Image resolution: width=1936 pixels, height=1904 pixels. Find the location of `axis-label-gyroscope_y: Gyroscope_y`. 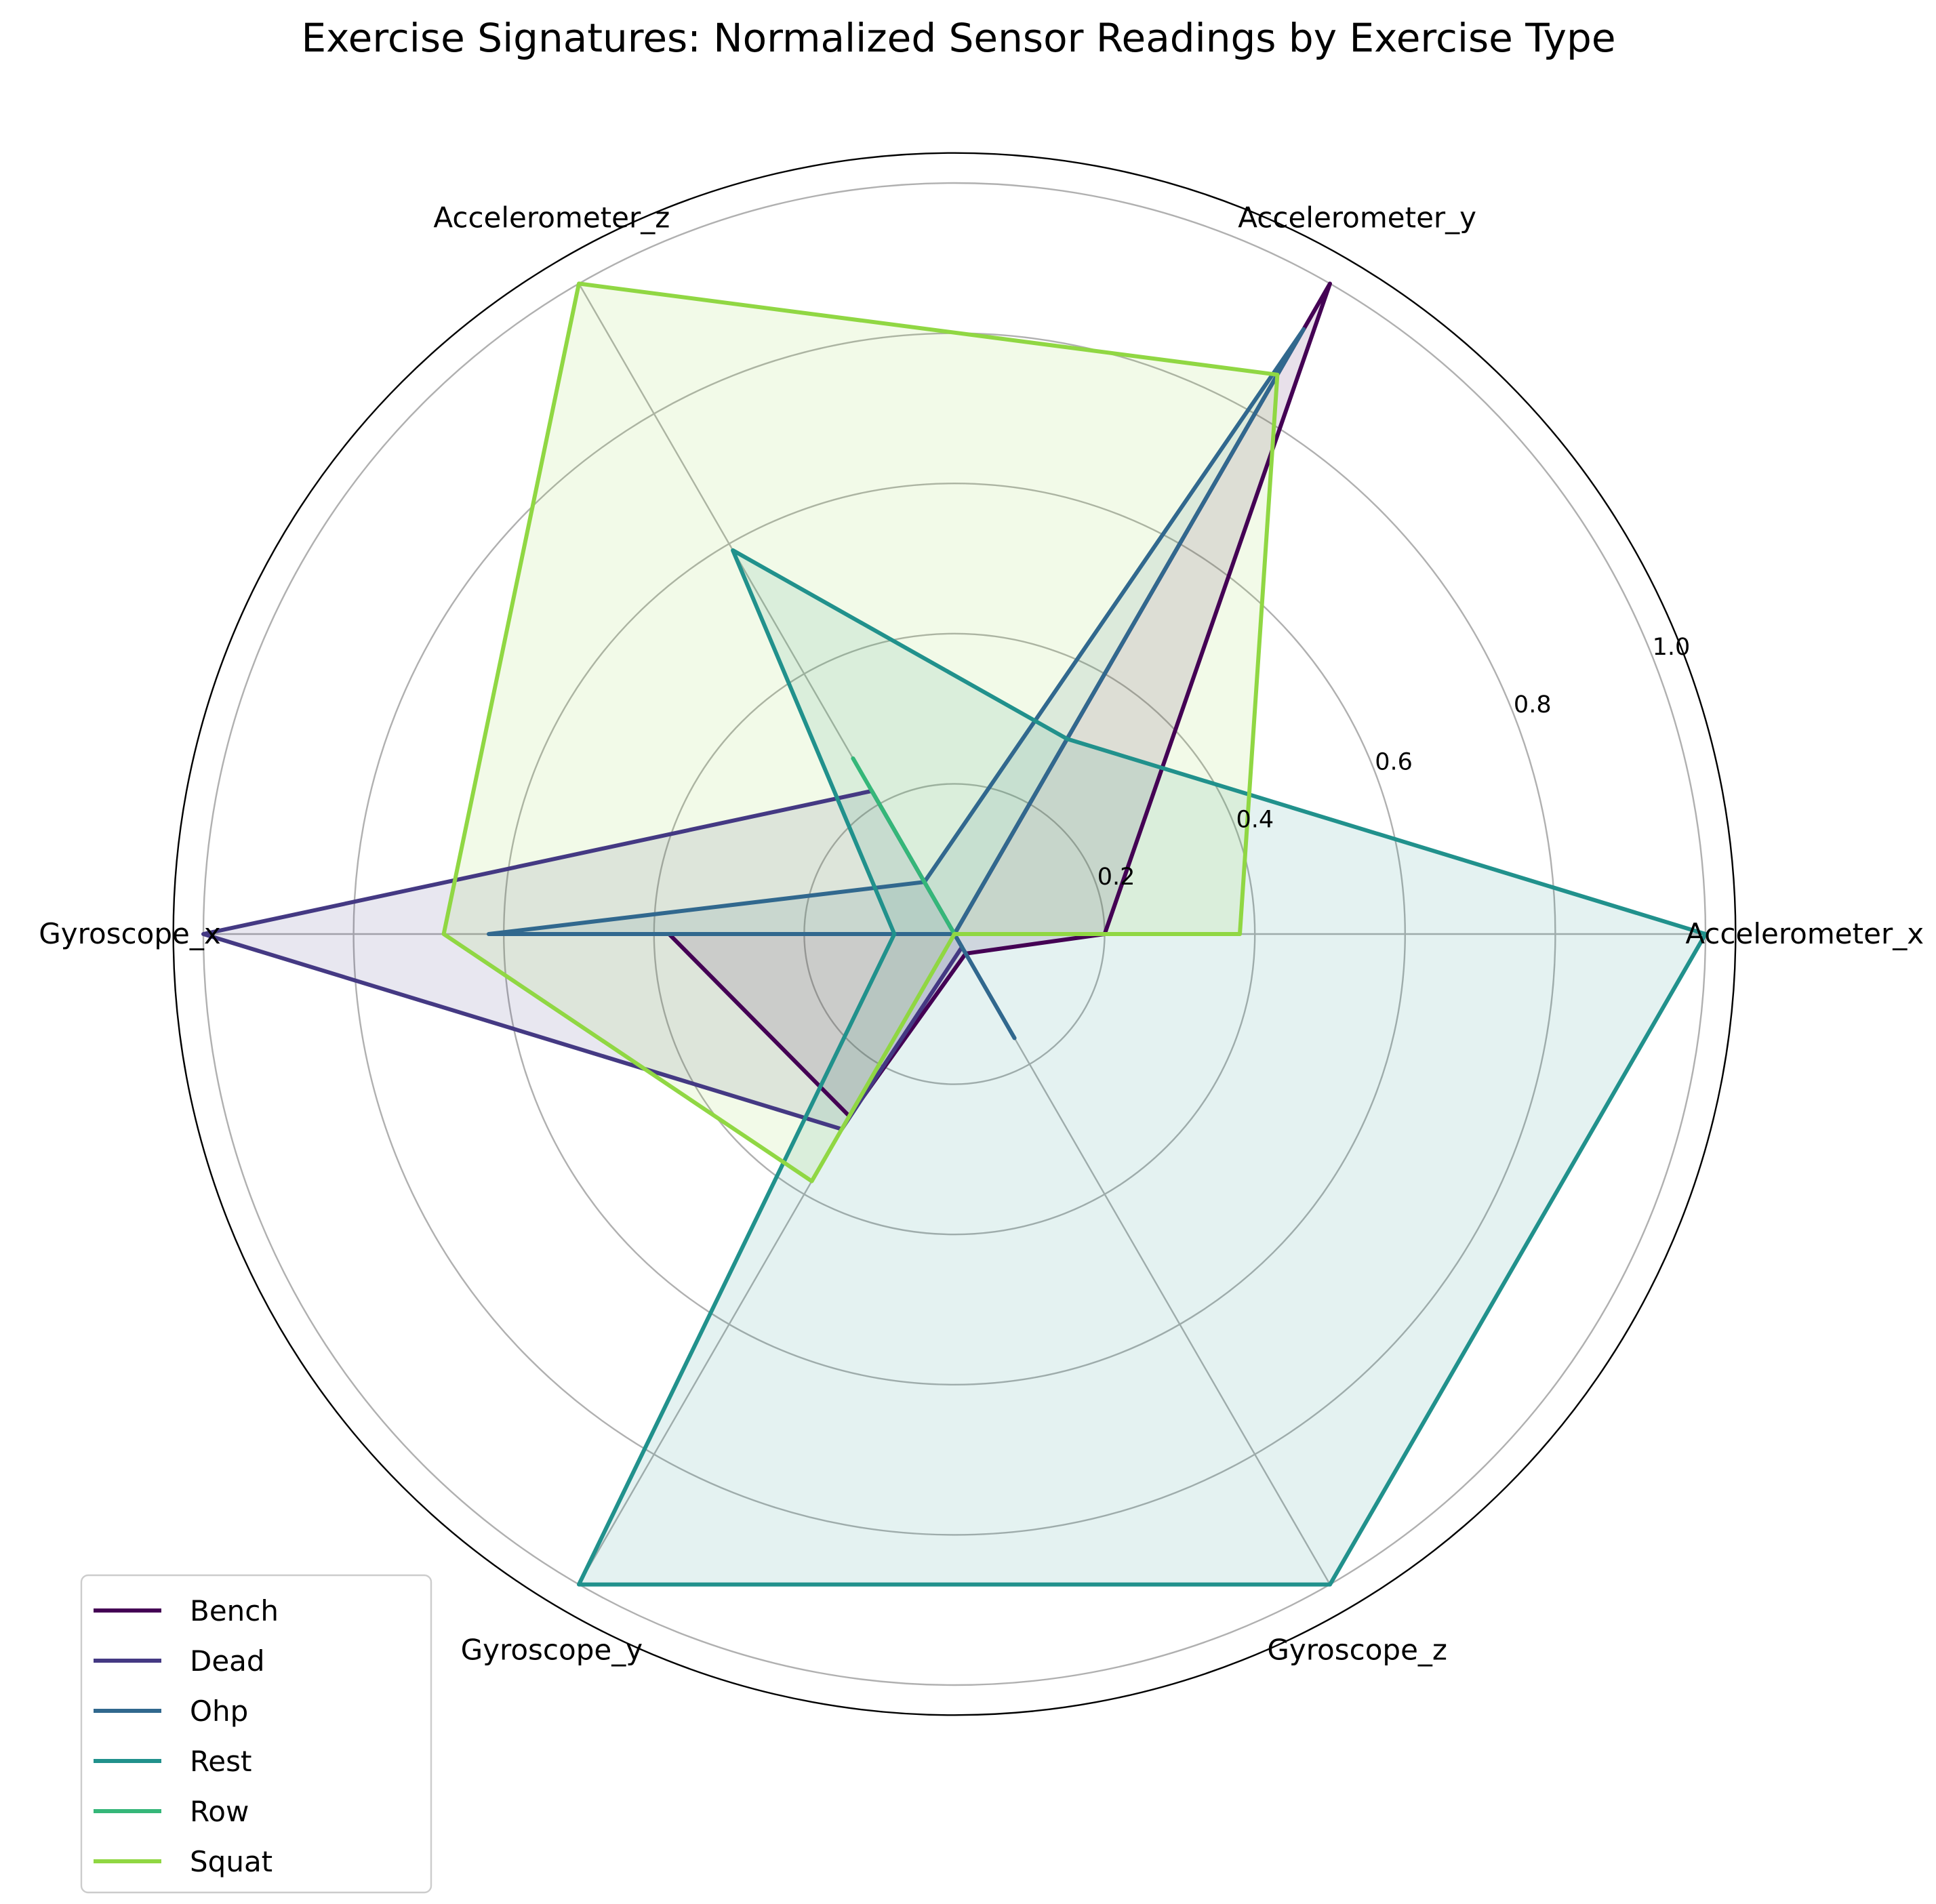

axis-label-gyroscope_y: Gyroscope_y is located at coordinates (552, 1651).